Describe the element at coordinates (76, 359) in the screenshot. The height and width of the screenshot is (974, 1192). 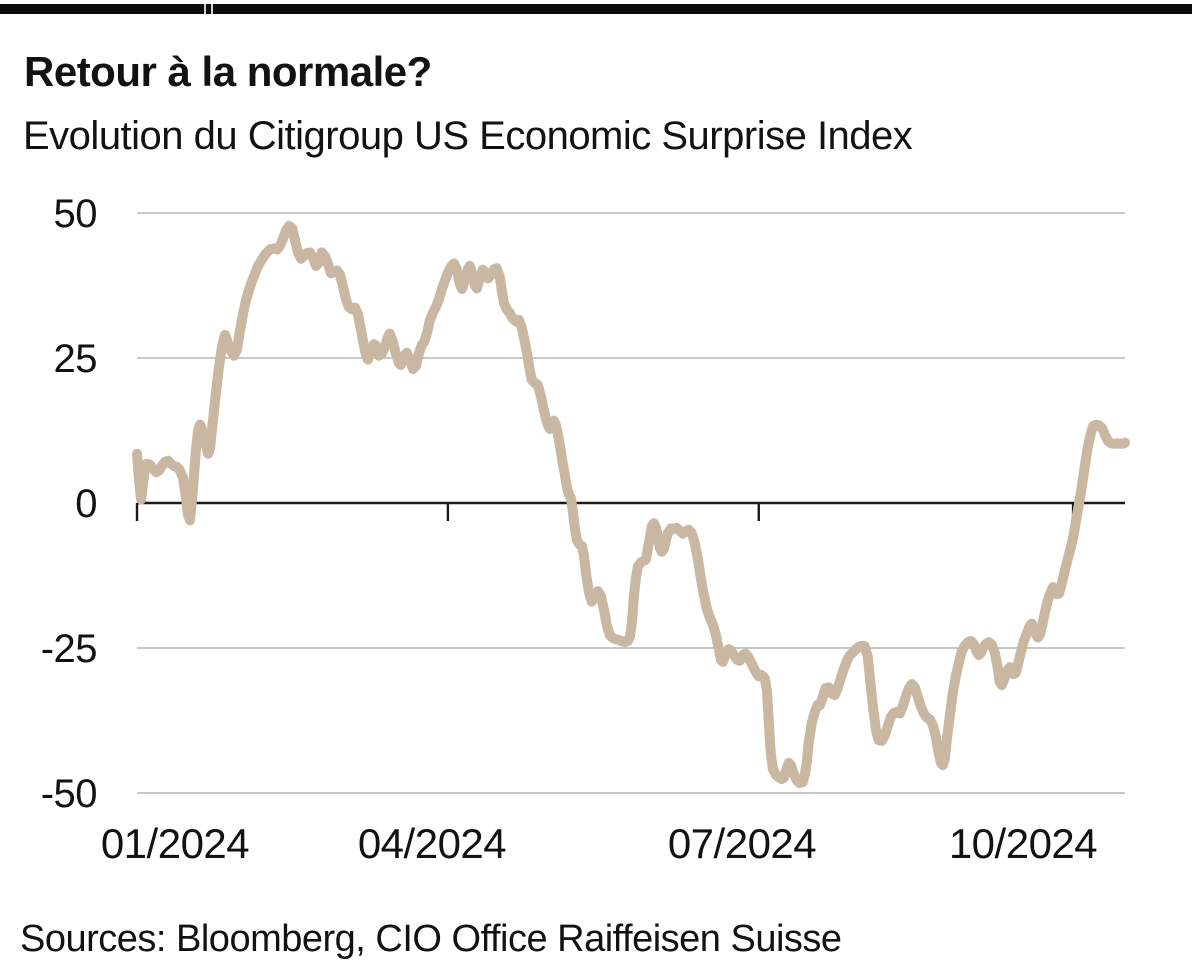
I see `y-tick-label-25: 25` at that location.